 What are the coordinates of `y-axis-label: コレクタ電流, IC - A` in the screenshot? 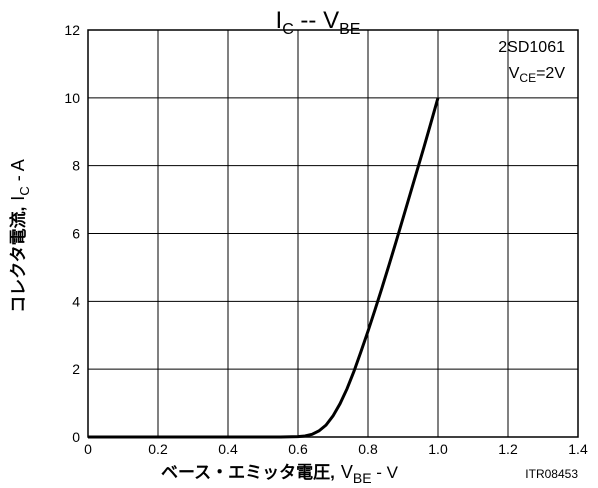 It's located at (20, 235).